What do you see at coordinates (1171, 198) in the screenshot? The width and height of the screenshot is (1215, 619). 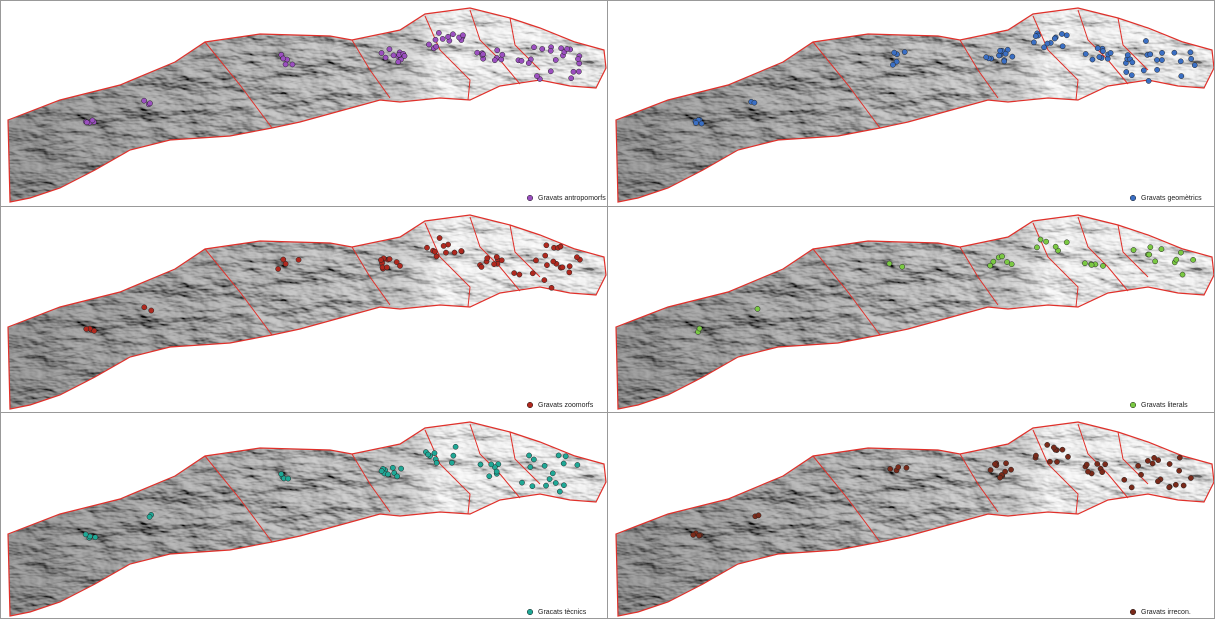 I see `legend-label: Gravats geomètrics` at bounding box center [1171, 198].